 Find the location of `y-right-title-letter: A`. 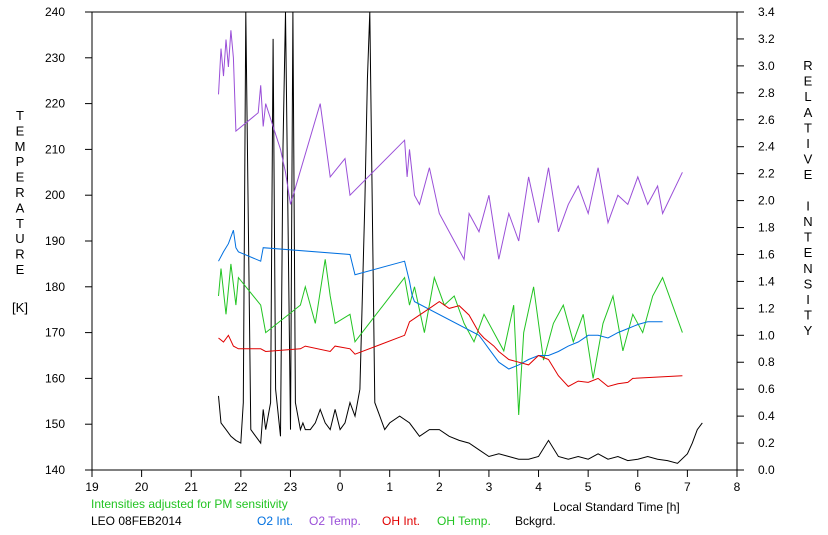

y-right-title-letter: A is located at coordinates (808, 112).